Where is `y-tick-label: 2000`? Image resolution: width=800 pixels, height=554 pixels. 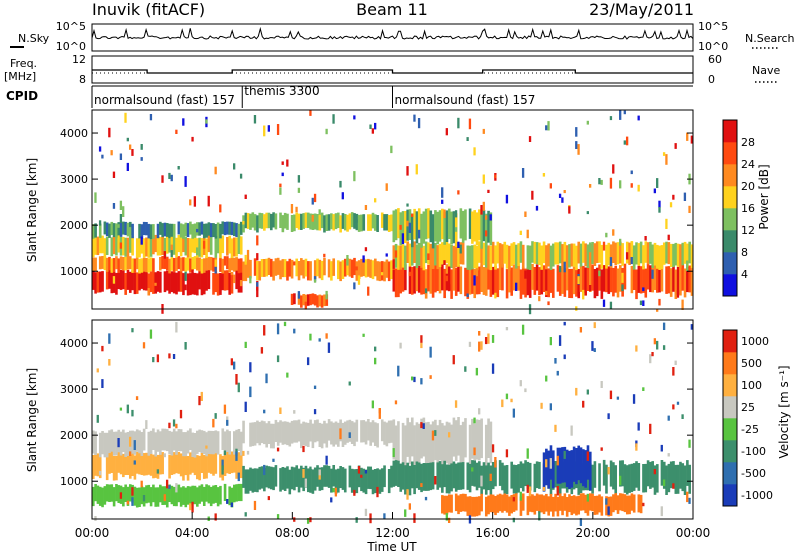 y-tick-label: 2000 is located at coordinates (74, 225).